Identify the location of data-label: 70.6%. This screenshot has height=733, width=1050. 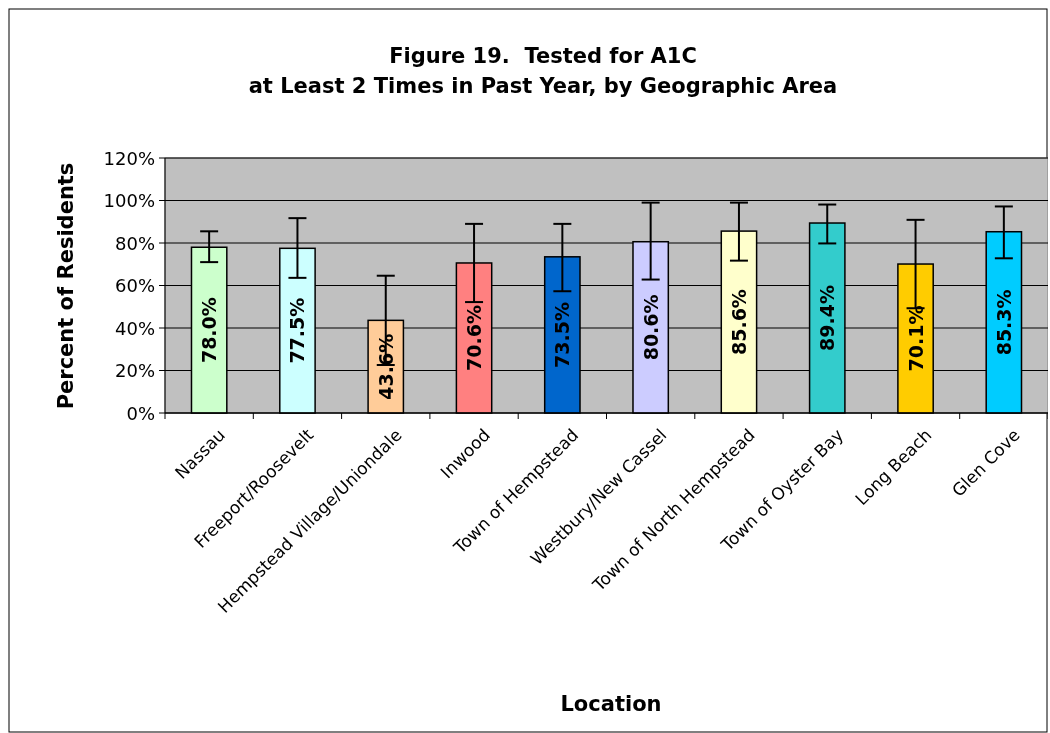
(474, 338).